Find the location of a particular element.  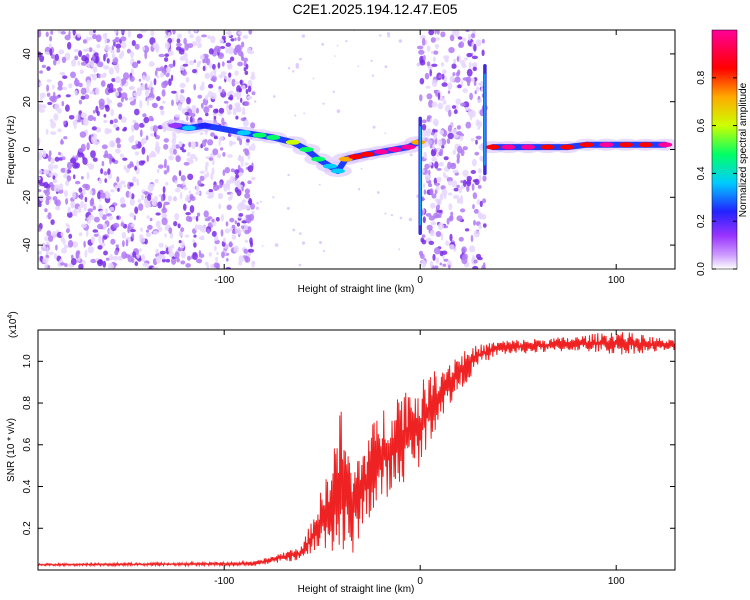

colorbar-label: Normalized spectral amplitude is located at coordinates (743, 149).